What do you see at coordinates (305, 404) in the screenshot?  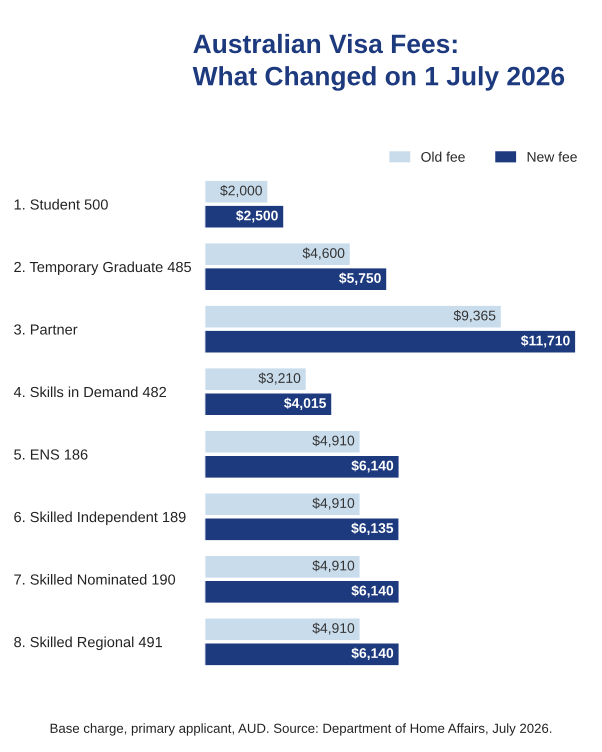 I see `data-label: $4,015` at bounding box center [305, 404].